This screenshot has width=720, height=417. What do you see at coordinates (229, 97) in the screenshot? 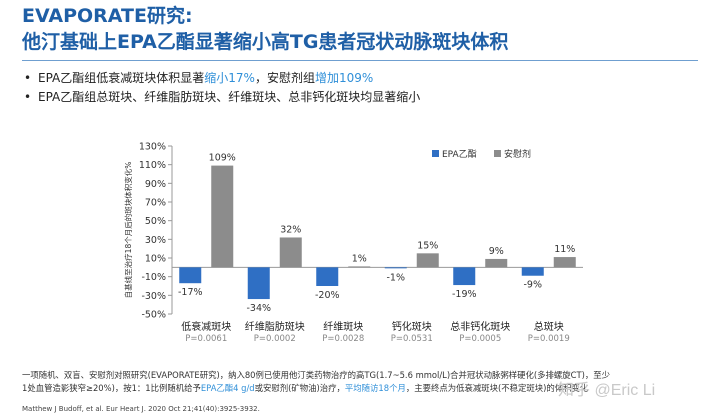
I see `bullet-2-text: EPA乙酯组总斑块、纤维脂肪斑块、纤维斑块、总非钙化斑块均显著缩小` at bounding box center [229, 97].